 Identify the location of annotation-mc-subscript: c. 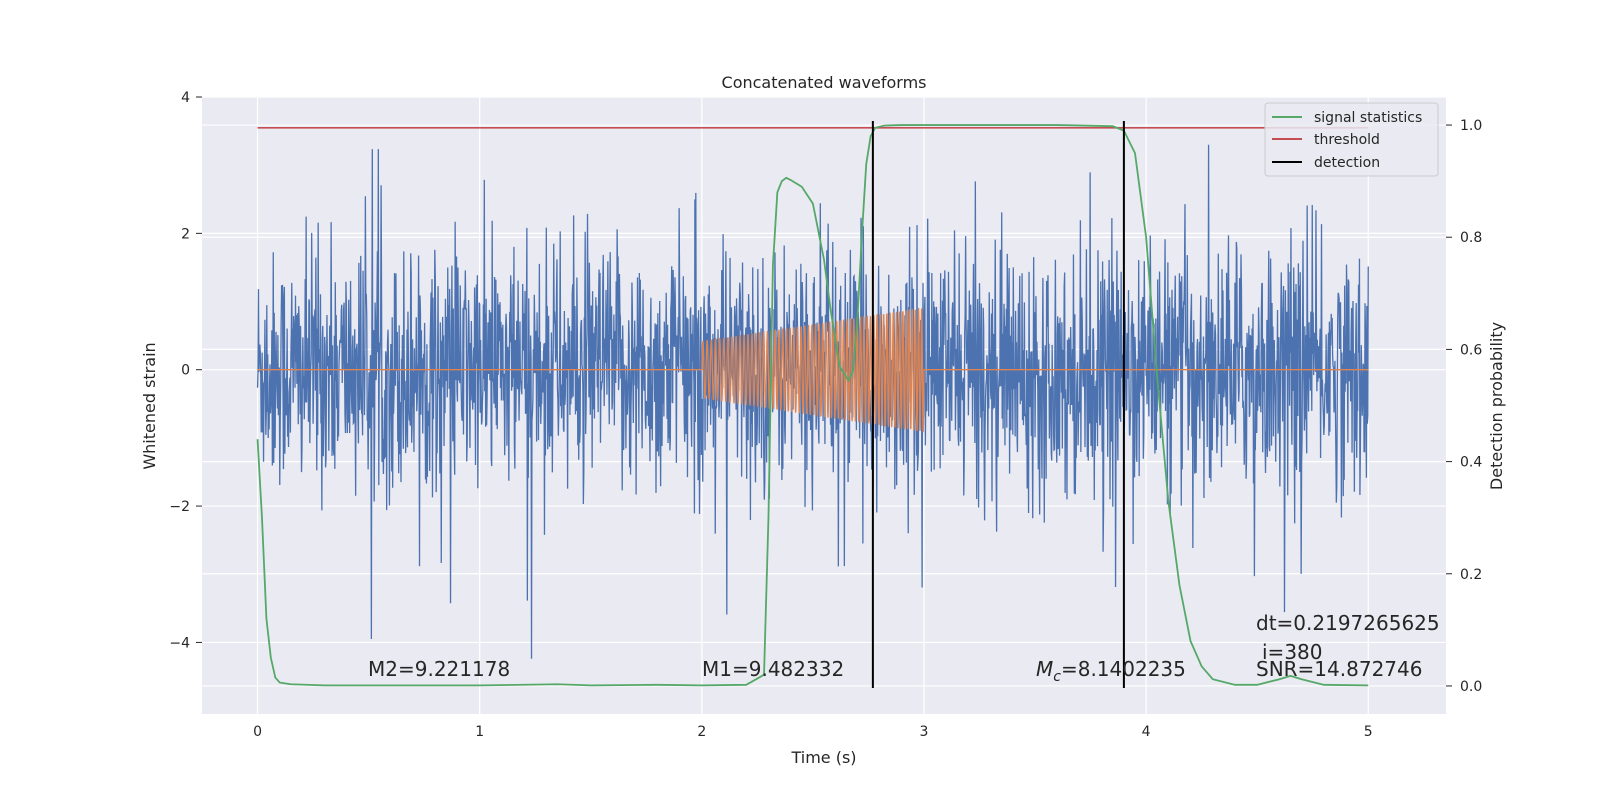
(1057, 677).